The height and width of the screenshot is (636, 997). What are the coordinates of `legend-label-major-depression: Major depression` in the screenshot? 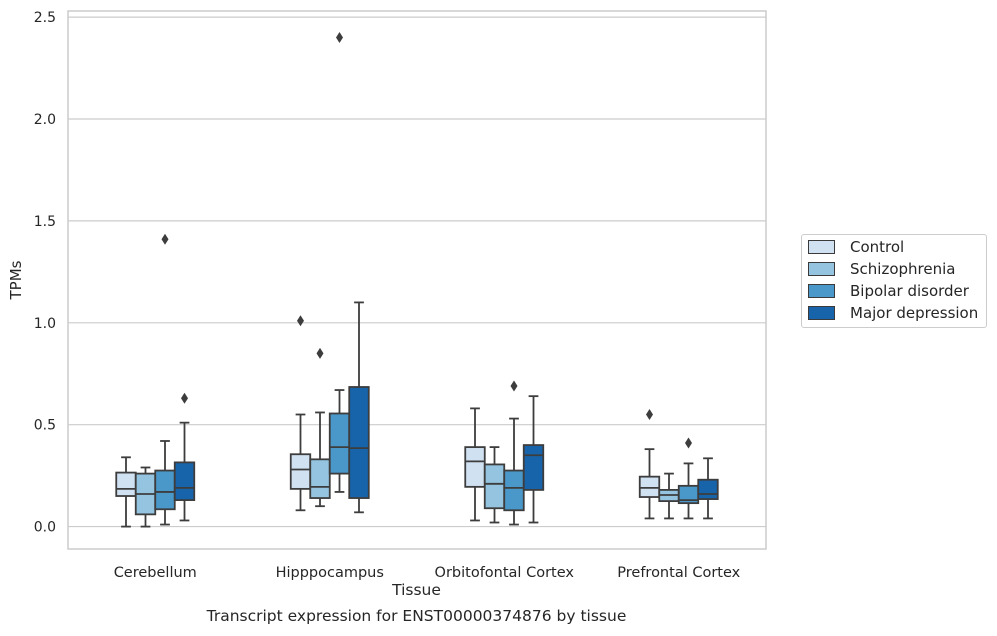 It's located at (914, 313).